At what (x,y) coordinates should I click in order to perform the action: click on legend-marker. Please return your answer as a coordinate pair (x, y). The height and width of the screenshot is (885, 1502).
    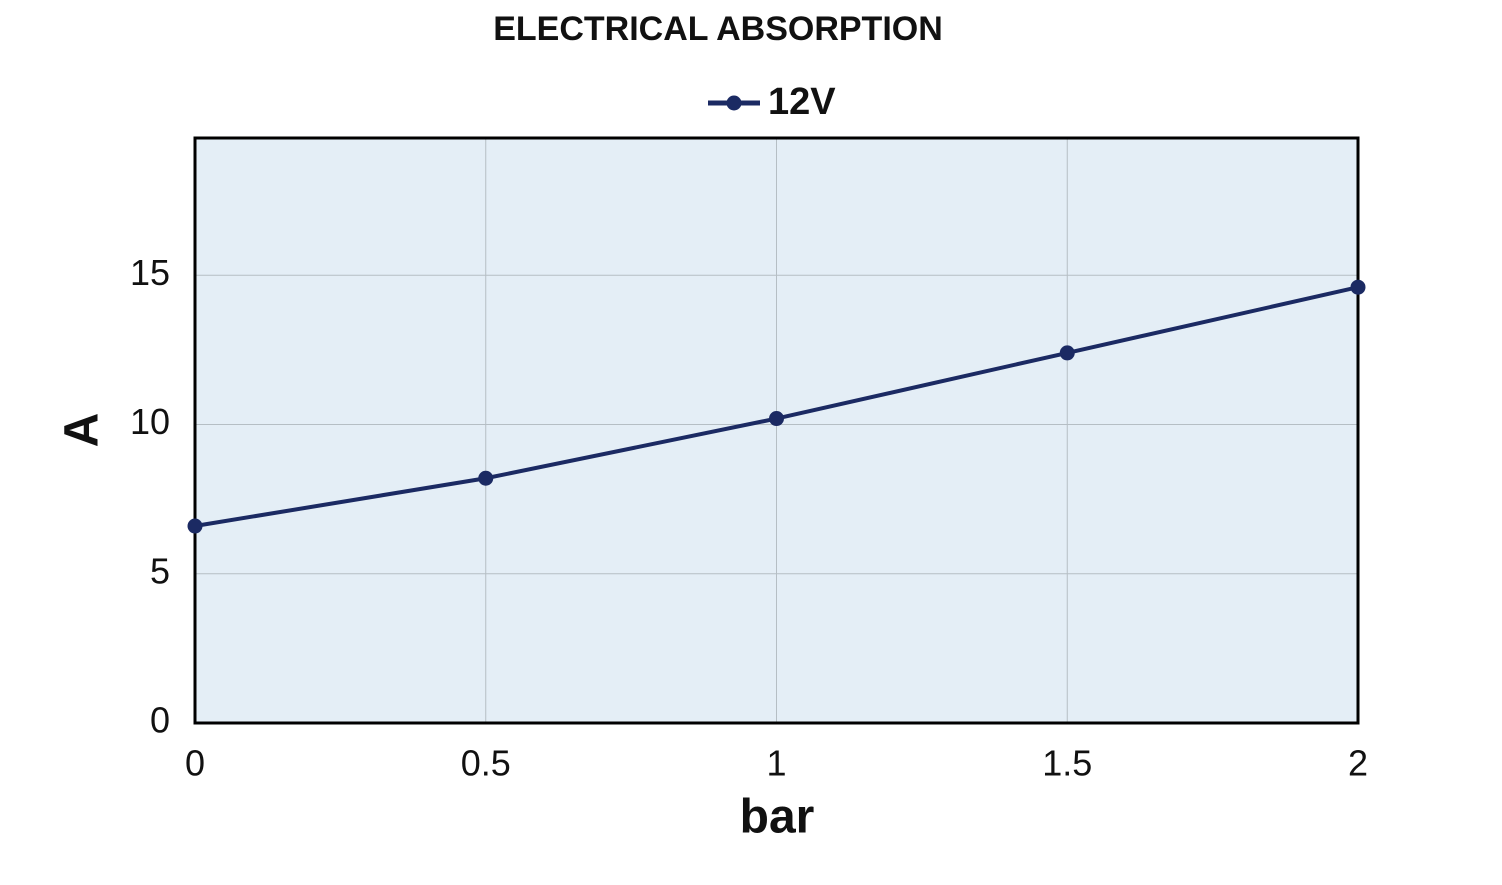
    Looking at the image, I should click on (734, 103).